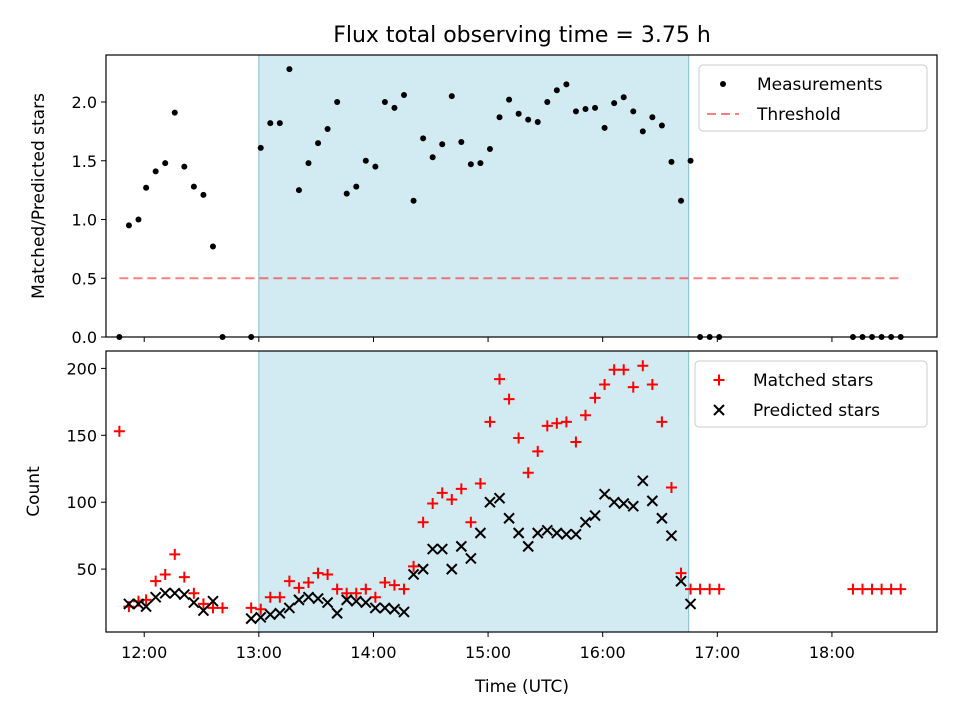 The image size is (960, 720). I want to click on y-tick-label: 0.0, so click(84, 337).